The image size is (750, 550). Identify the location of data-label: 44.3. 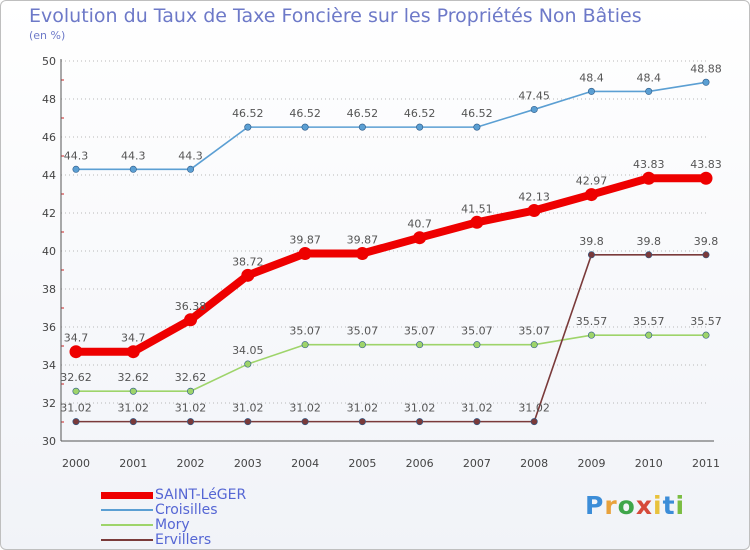
(133, 155).